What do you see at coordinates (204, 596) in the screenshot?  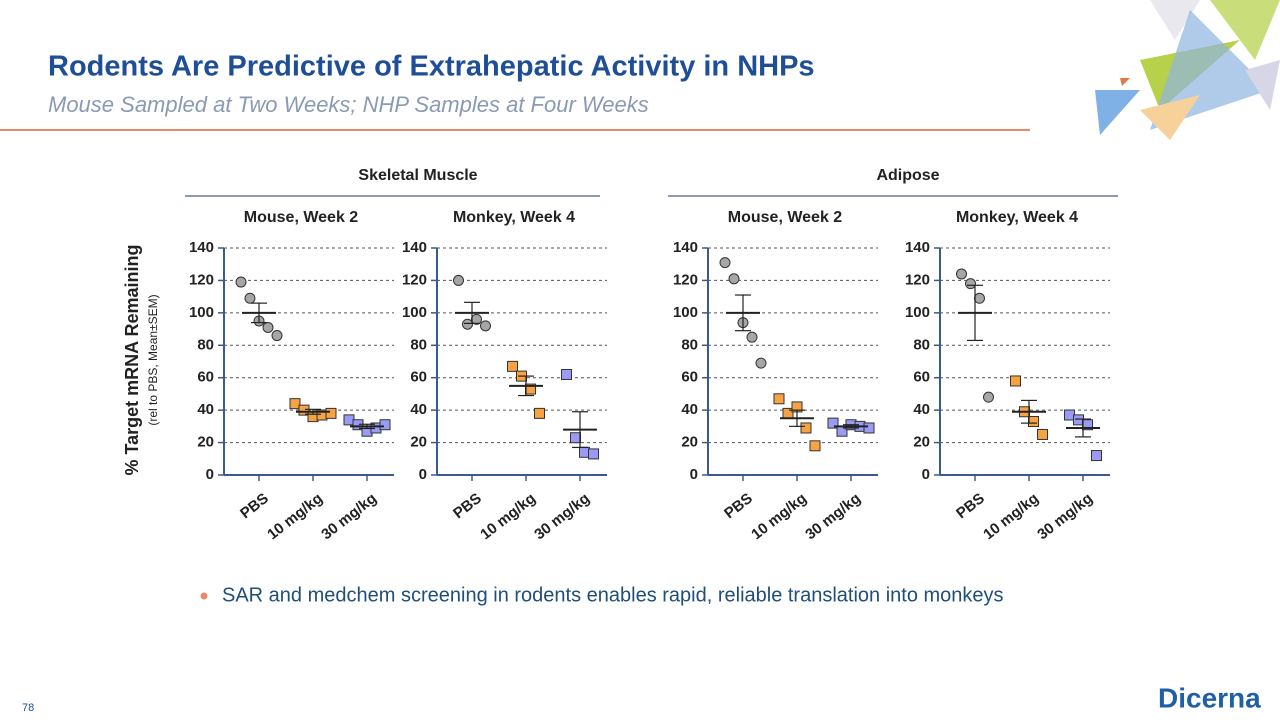 I see `bullet-dot` at bounding box center [204, 596].